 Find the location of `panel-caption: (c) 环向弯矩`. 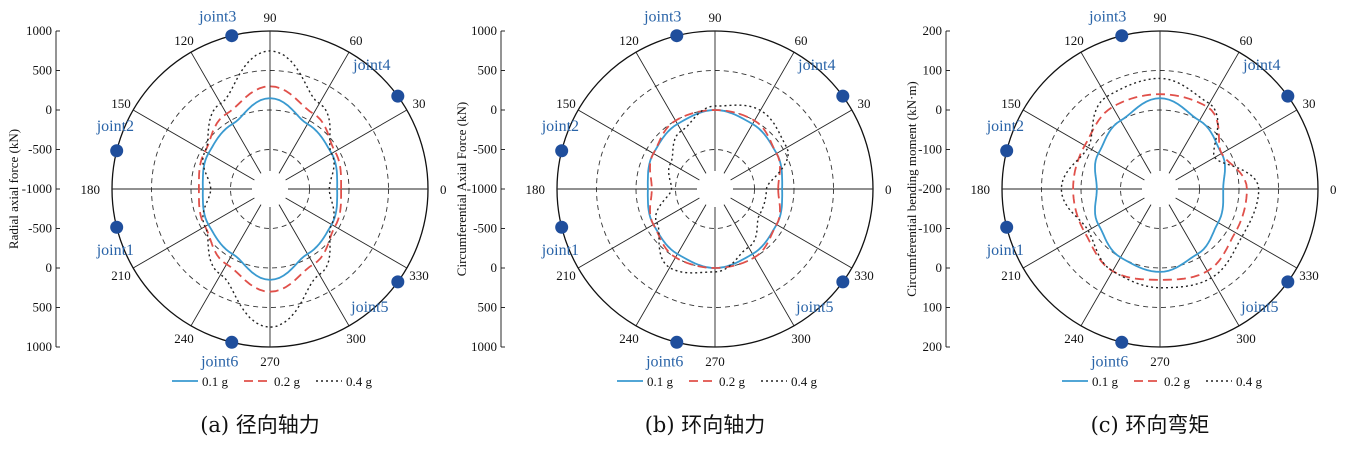

panel-caption: (c) 环向弯矩 is located at coordinates (1150, 425).